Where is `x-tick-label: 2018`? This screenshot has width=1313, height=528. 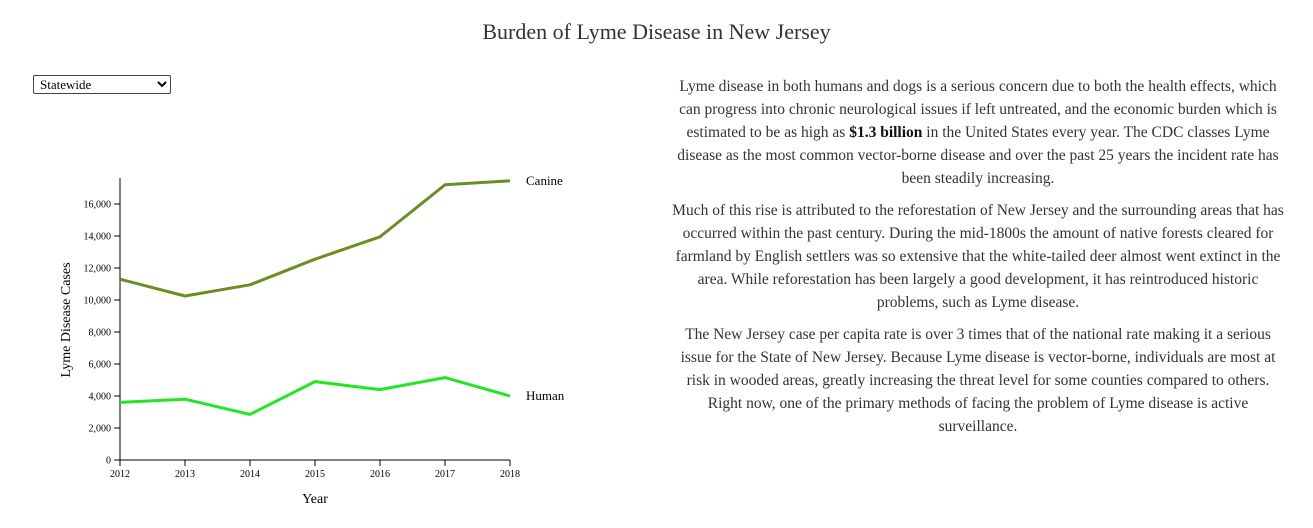 x-tick-label: 2018 is located at coordinates (510, 474).